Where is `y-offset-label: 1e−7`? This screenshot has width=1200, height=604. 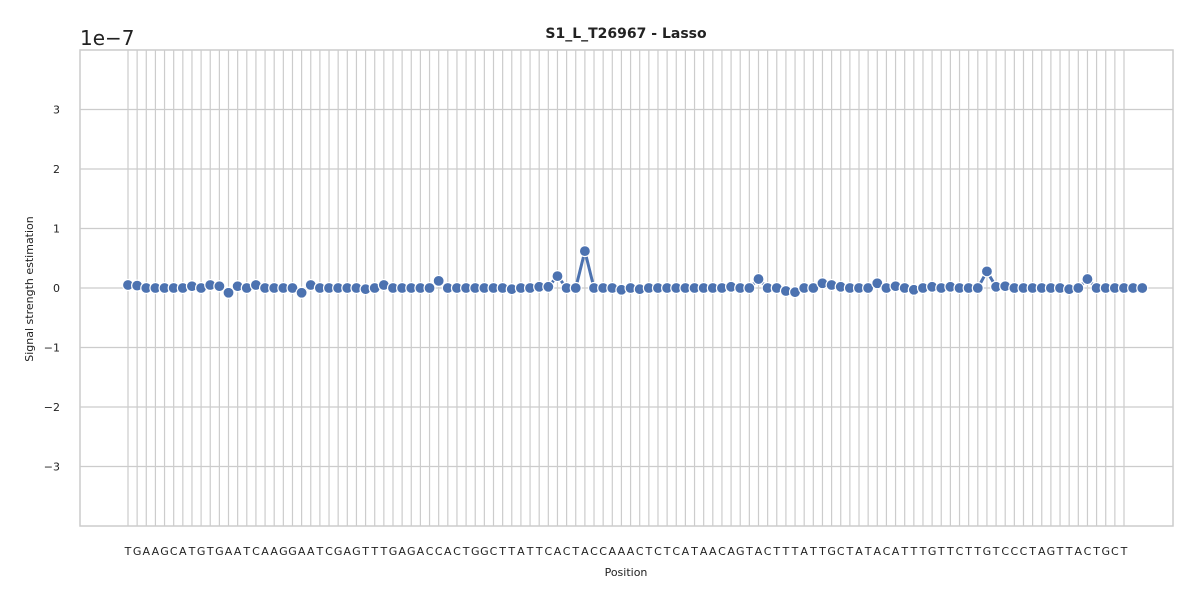 y-offset-label: 1e−7 is located at coordinates (107, 38).